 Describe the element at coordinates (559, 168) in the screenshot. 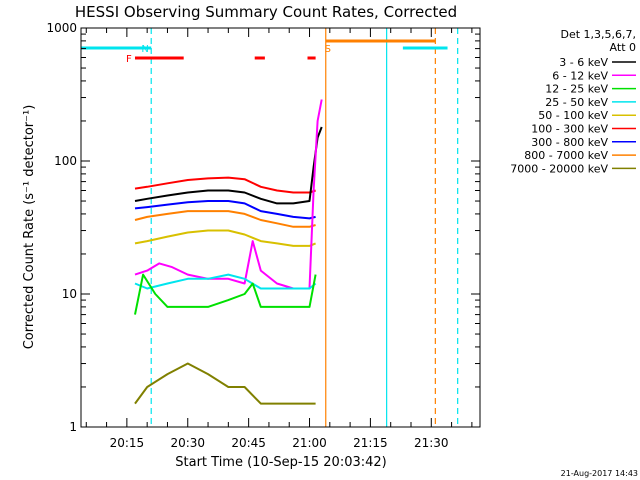

I see `legend-label-8: 7000 - 20000 keV` at that location.